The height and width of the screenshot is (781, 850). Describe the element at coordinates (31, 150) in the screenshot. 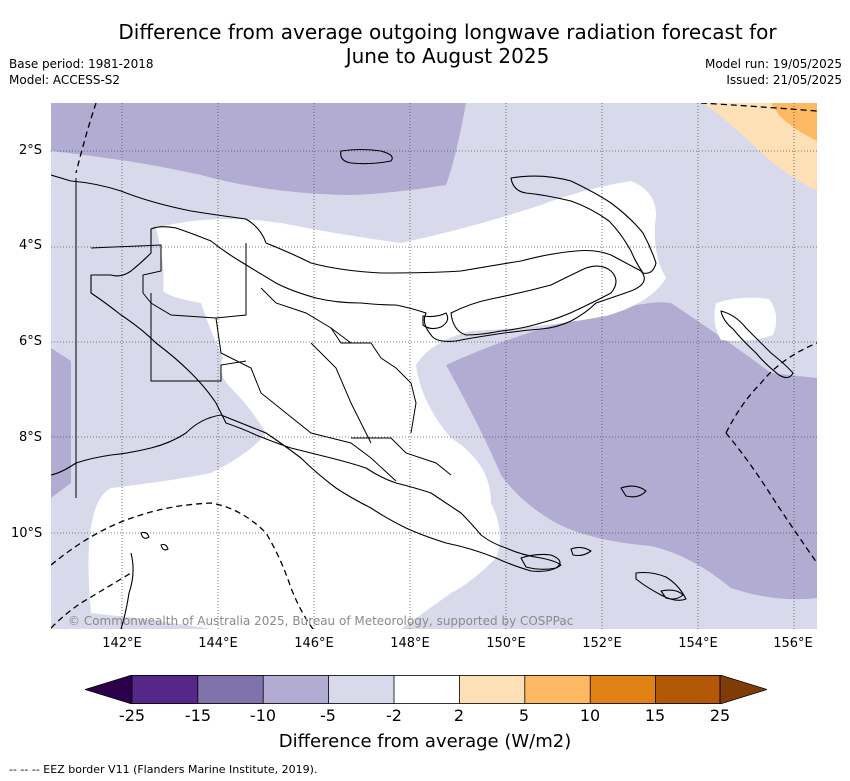

I see `lat-label: 2°S` at that location.